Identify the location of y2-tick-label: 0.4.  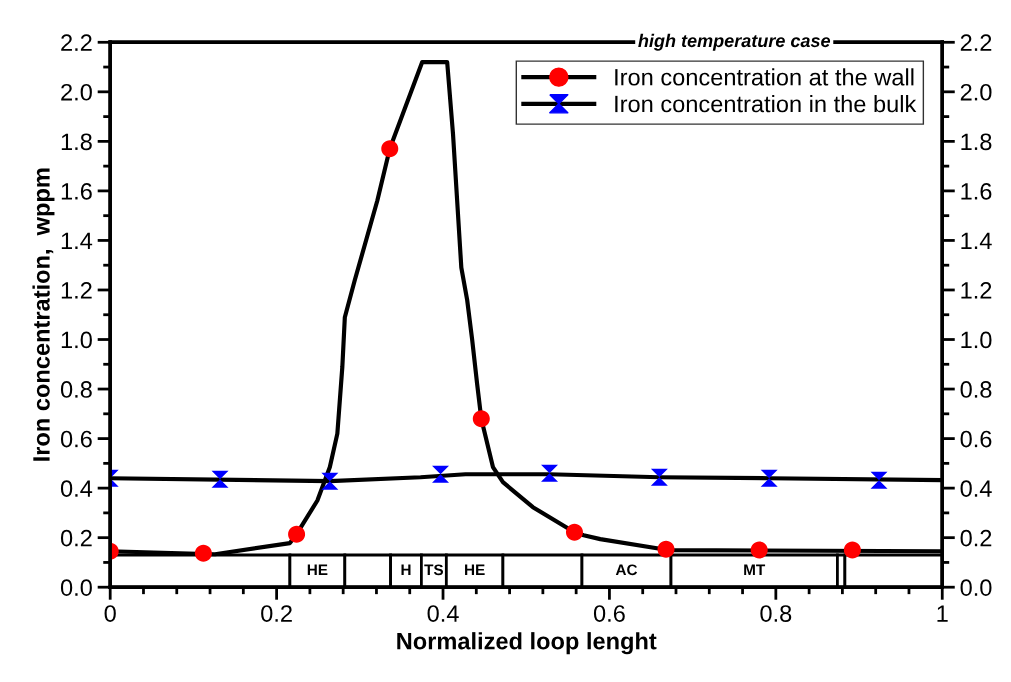
(976, 488).